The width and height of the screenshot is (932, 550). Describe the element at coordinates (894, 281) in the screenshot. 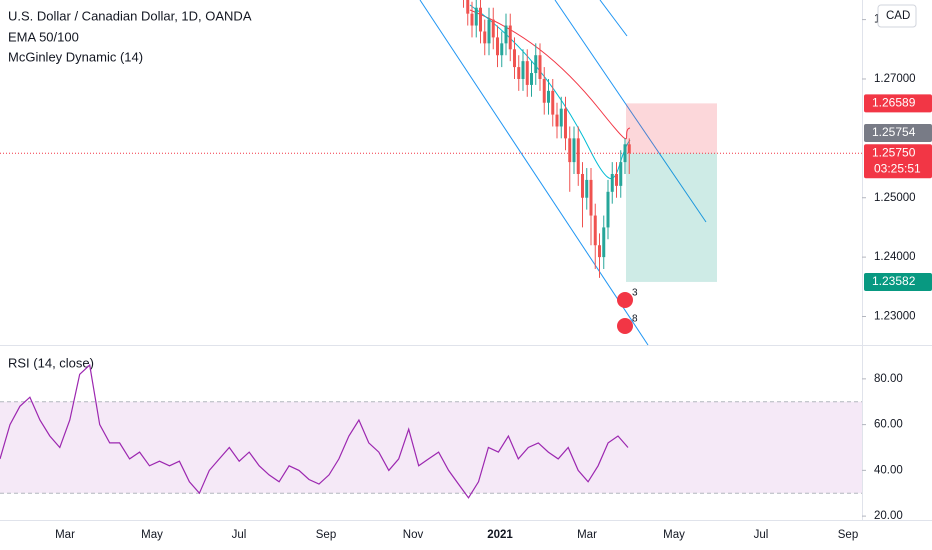

I see `price-label: 1.23582` at that location.